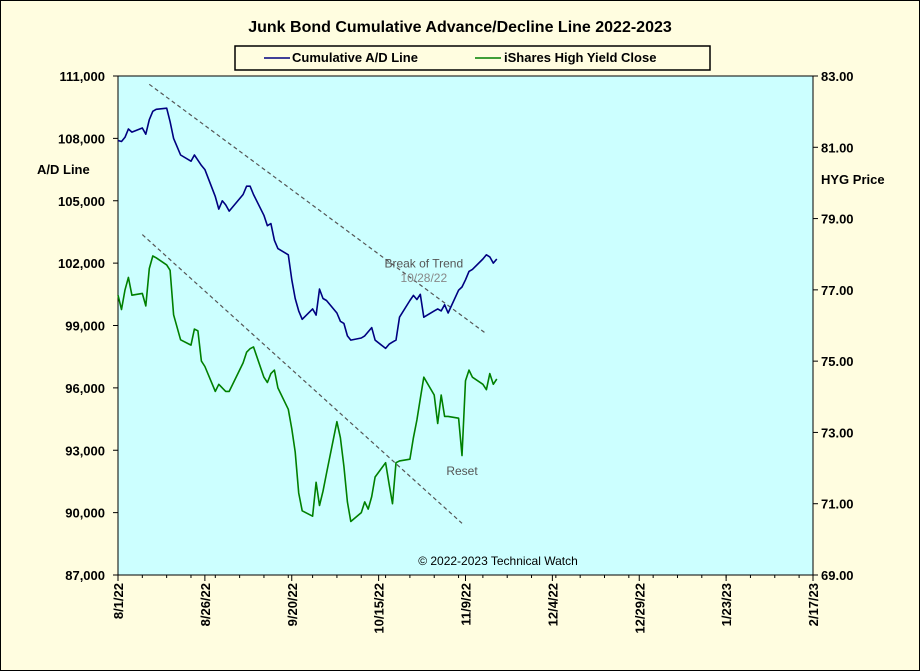 Image resolution: width=920 pixels, height=671 pixels. I want to click on legend-label-hyg: iShares High Yield Close, so click(580, 57).